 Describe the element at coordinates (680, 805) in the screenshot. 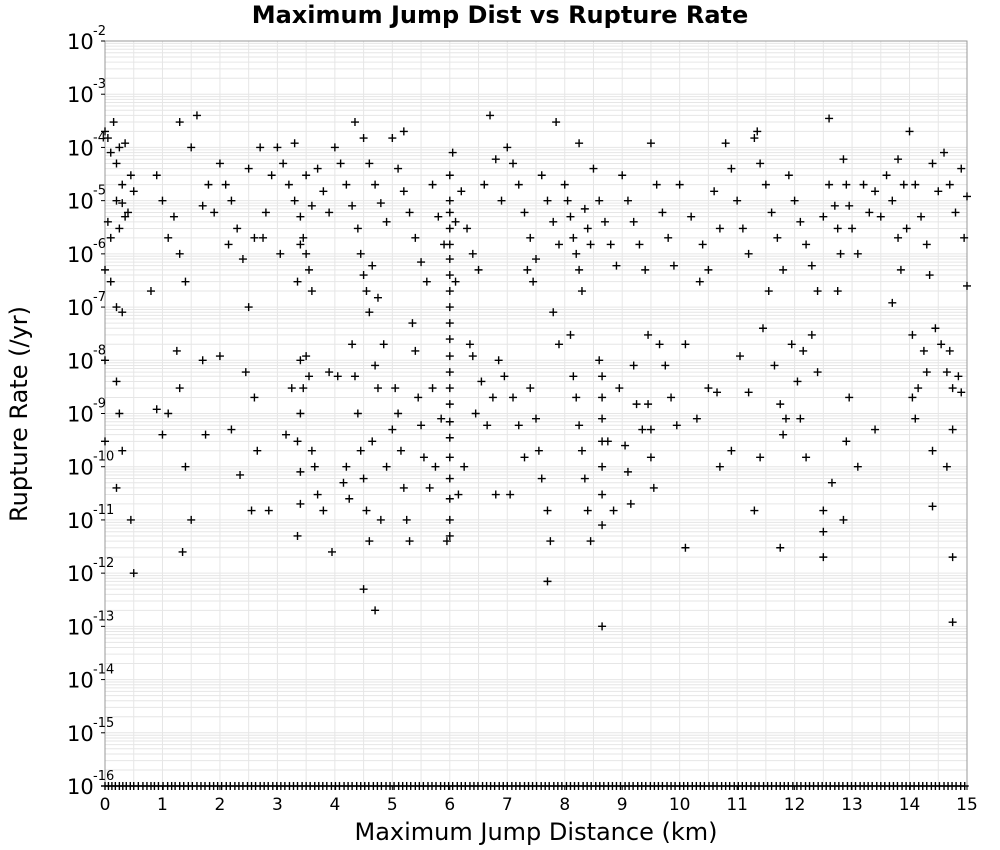

I see `x-tick-label: 10` at that location.